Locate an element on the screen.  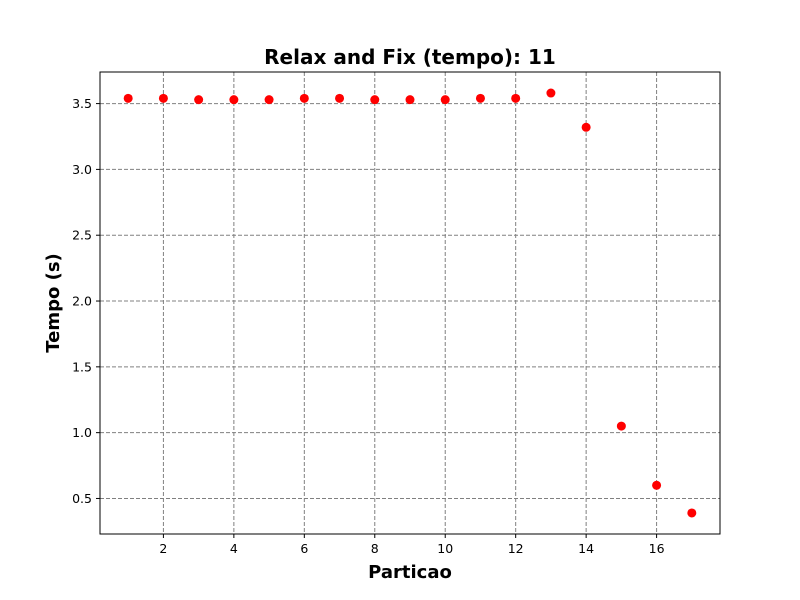
y-tick-label: 1.5 is located at coordinates (82, 366).